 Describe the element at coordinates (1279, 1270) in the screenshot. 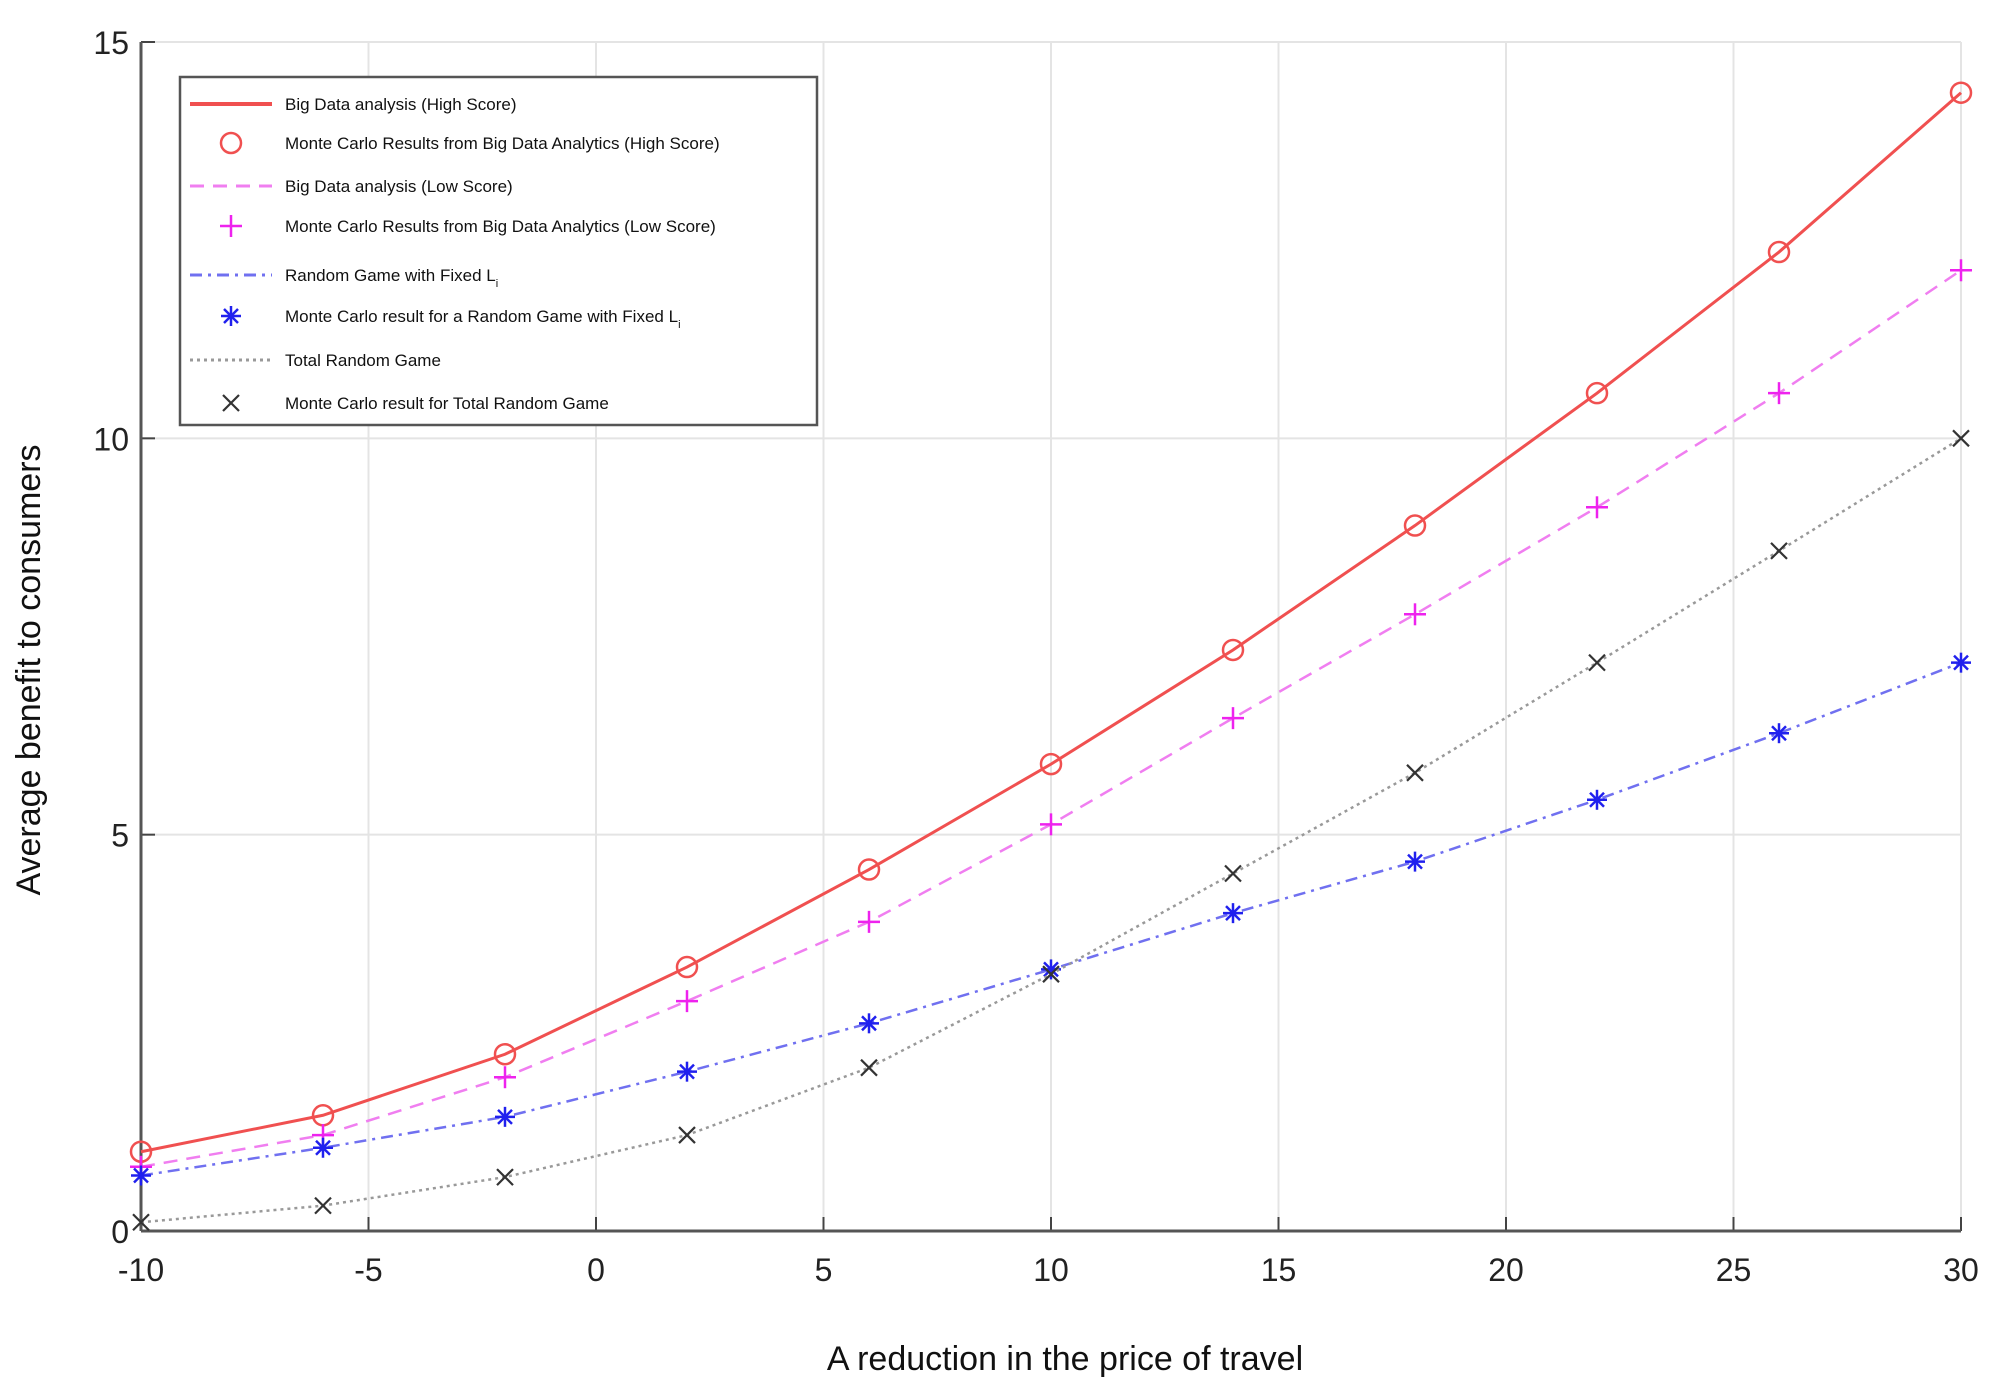

I see `x-tick-label: 15` at that location.